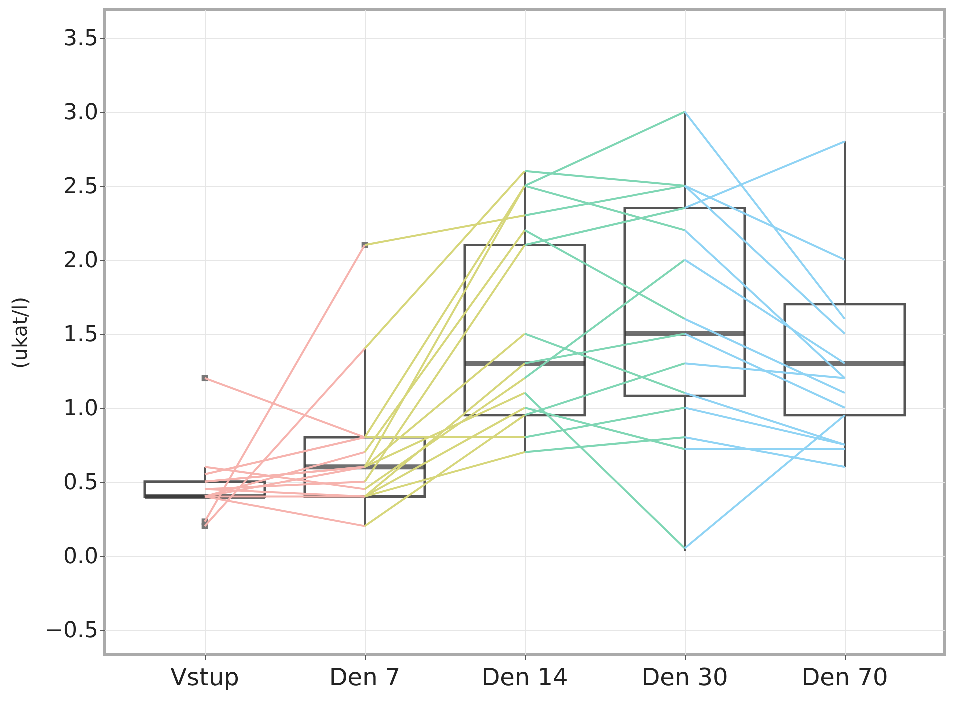 Image resolution: width=955 pixels, height=708 pixels. I want to click on x-tick-label: Den 70, so click(845, 678).